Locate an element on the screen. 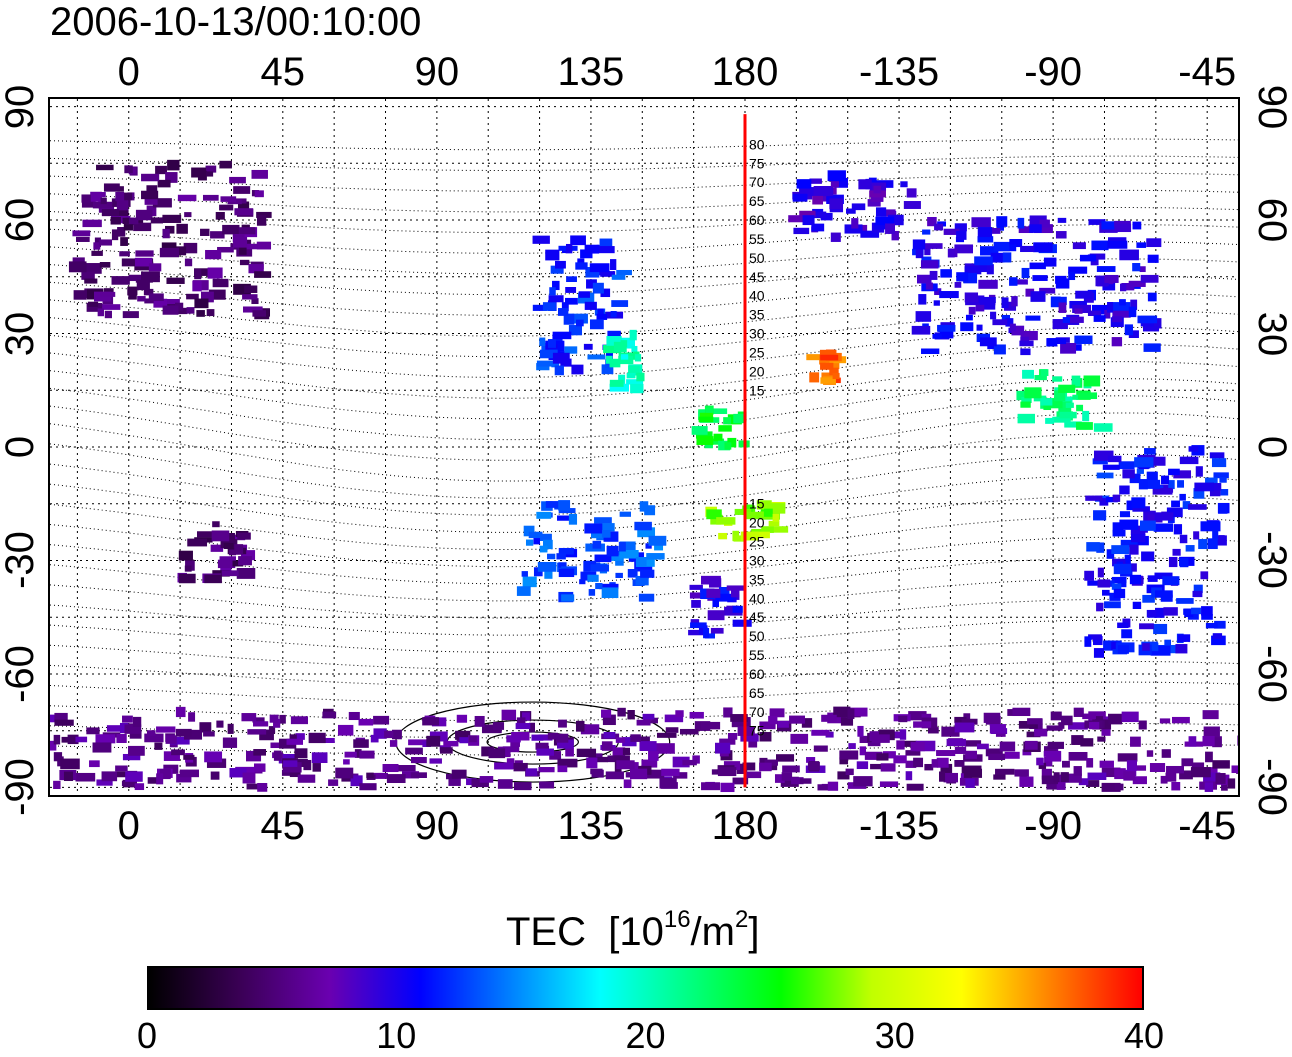 The image size is (1292, 1057). magnetic-latitude-label: 25 is located at coordinates (757, 352).